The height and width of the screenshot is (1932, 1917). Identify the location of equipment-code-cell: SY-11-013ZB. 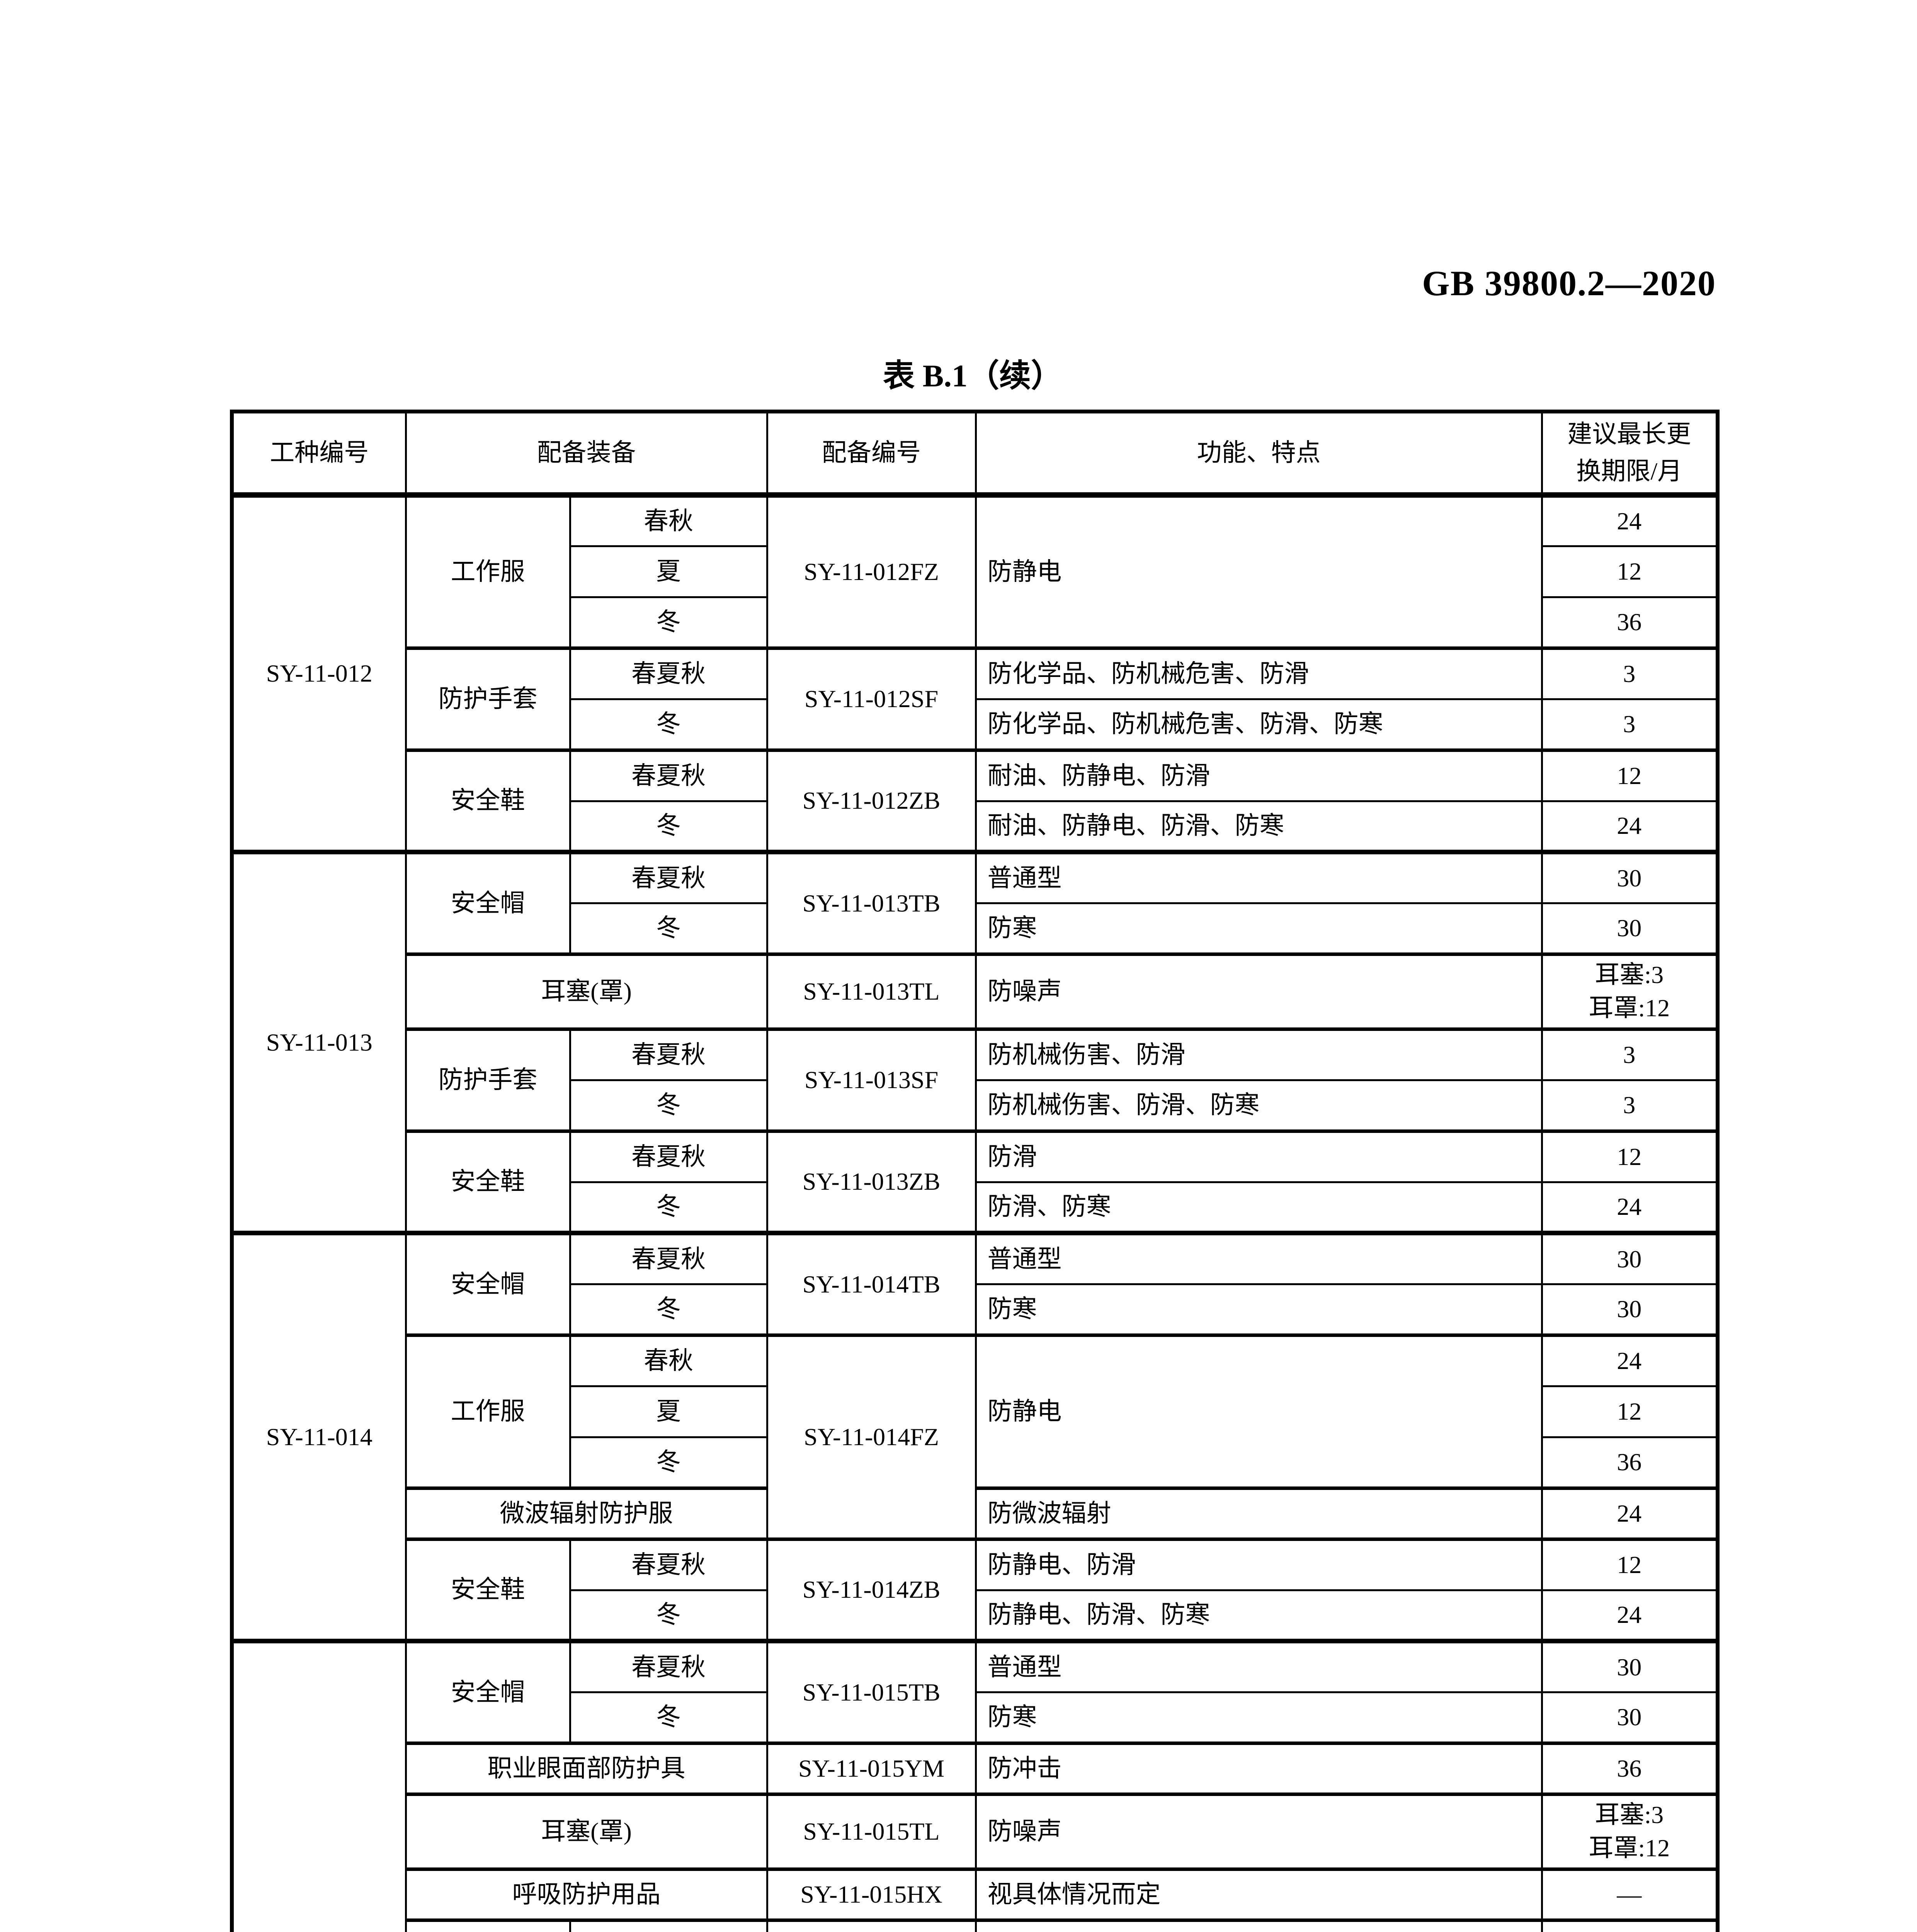
(872, 1182).